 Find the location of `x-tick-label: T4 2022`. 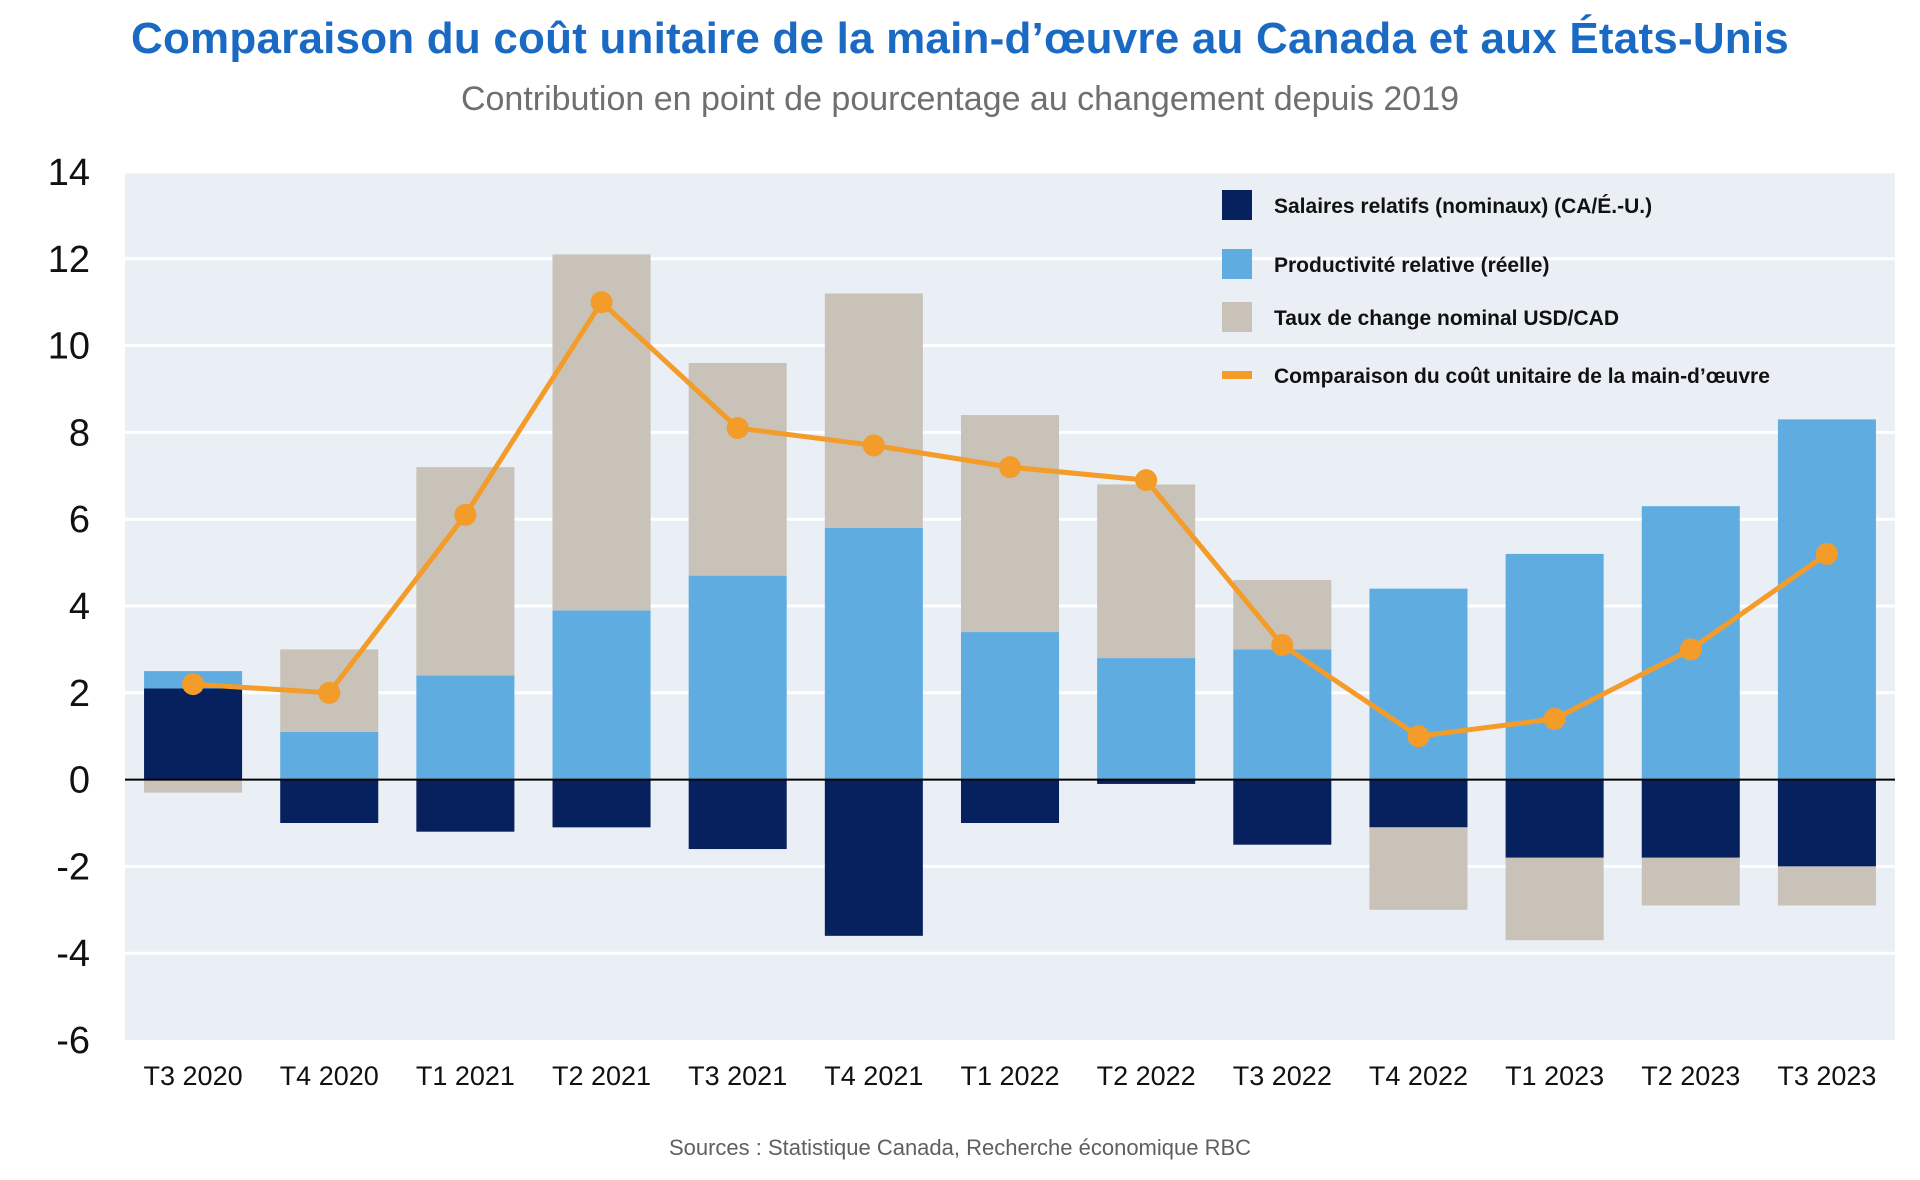

x-tick-label: T4 2022 is located at coordinates (1418, 1076).